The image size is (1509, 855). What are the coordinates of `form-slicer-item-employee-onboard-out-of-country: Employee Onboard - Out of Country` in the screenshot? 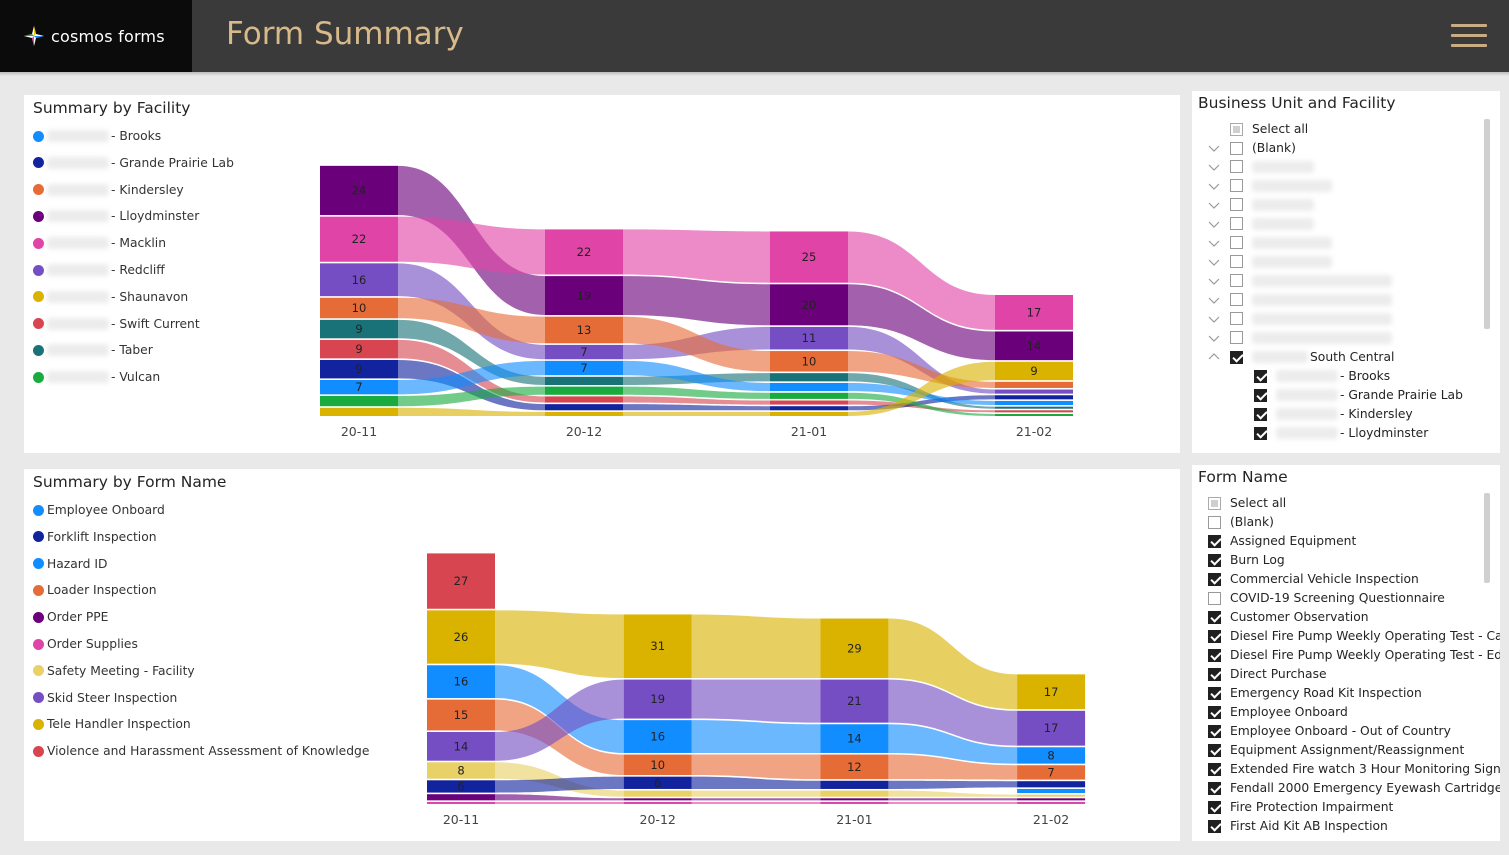 It's located at (1329, 731).